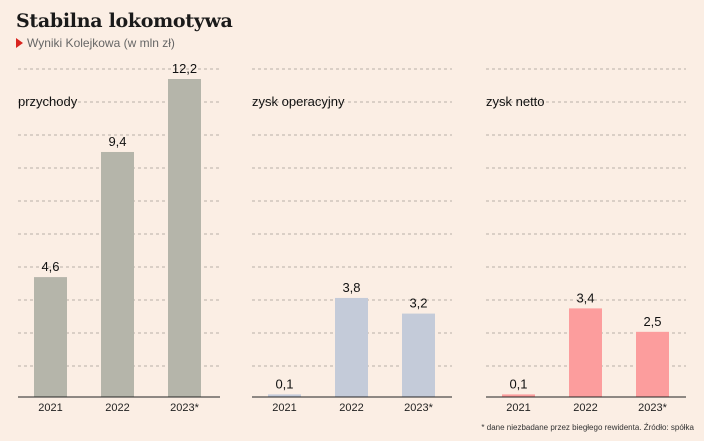  I want to click on data-label: 12,2, so click(184, 68).